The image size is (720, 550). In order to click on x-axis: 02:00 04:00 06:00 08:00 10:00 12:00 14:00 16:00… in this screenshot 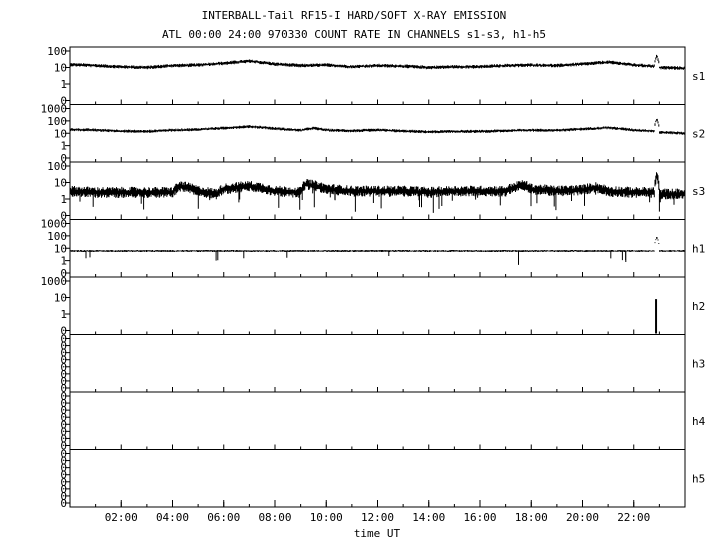, I will do `click(377, 512)`.